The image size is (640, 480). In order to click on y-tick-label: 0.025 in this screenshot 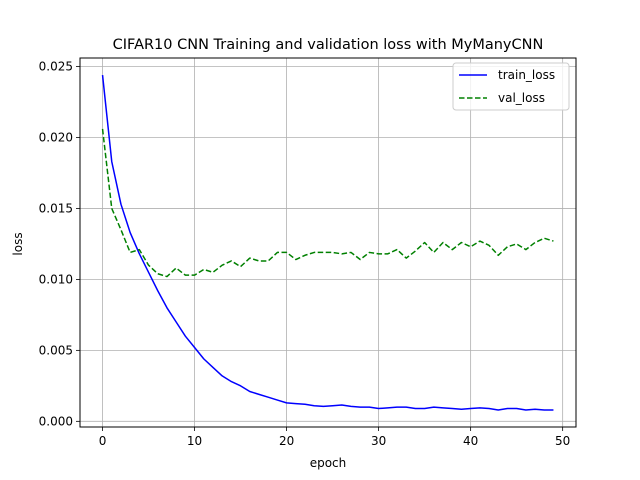, I will do `click(56, 67)`.